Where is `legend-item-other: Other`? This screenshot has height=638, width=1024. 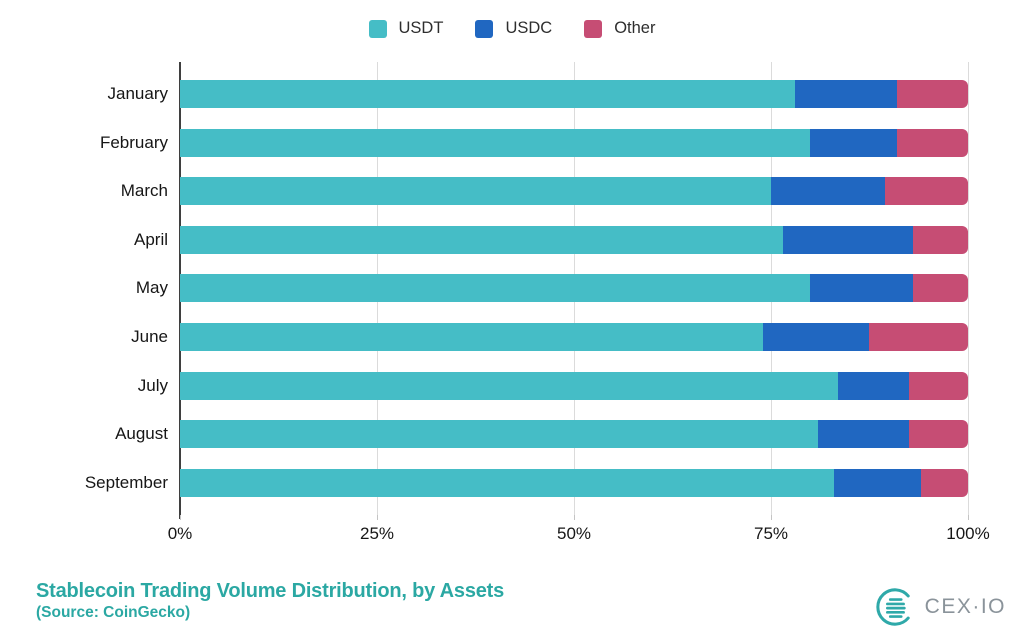
legend-item-other: Other is located at coordinates (619, 28).